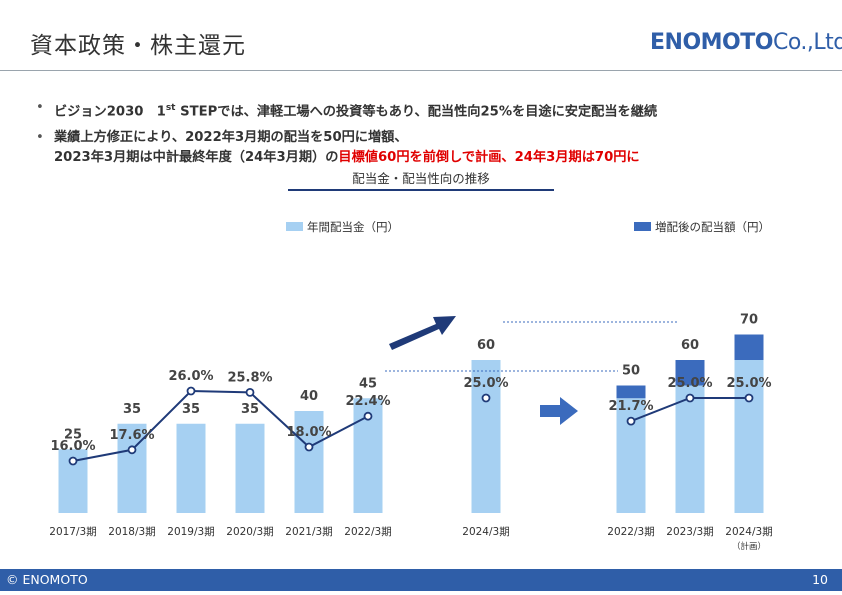 The height and width of the screenshot is (595, 842). I want to click on x-tick-label-0: 2017/3期, so click(72, 532).